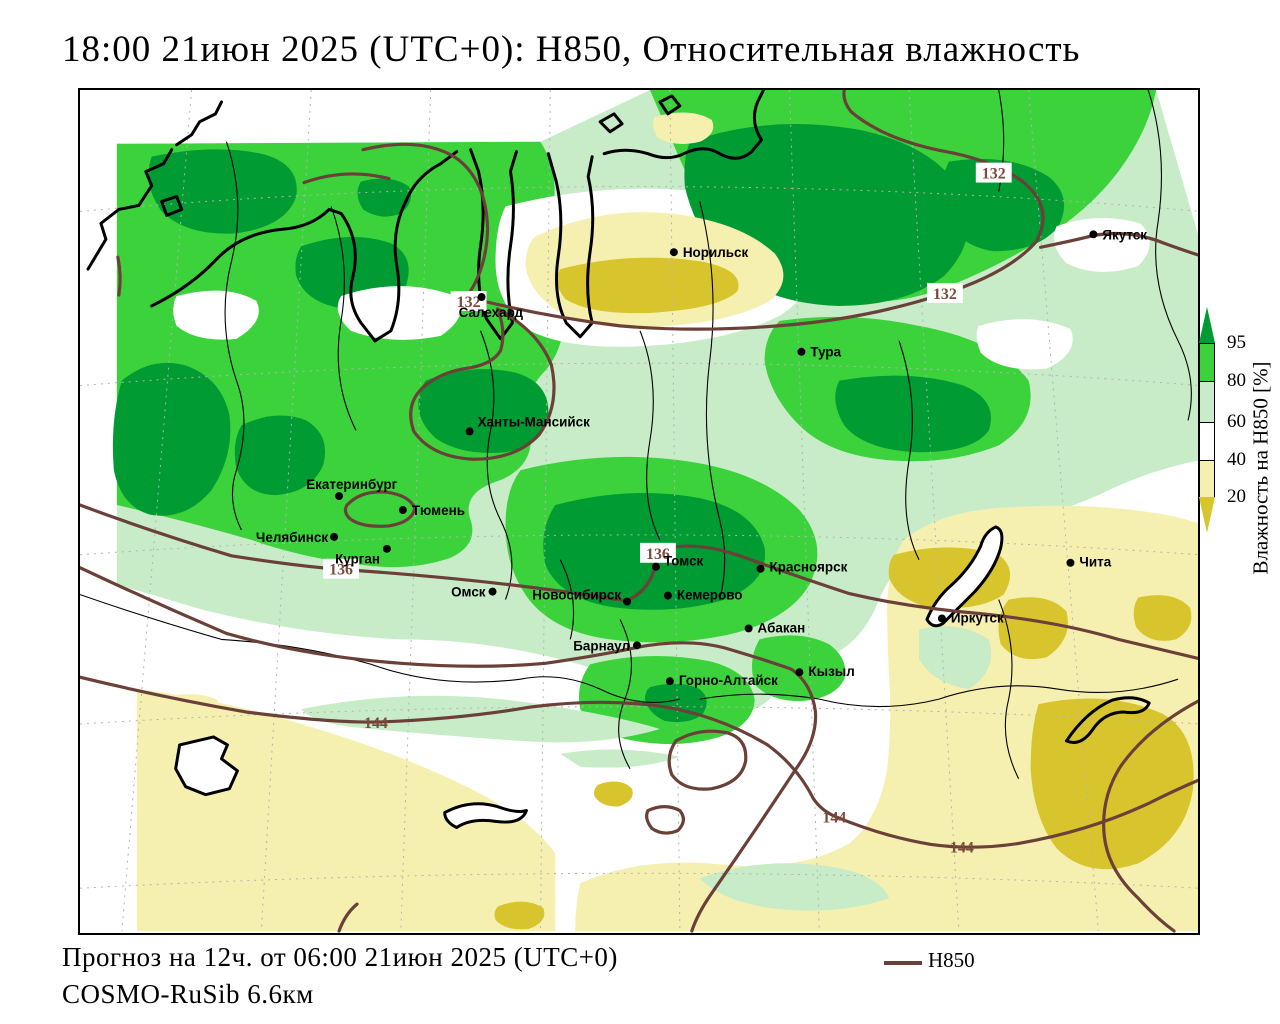  I want to click on city-gorno-altaysk: Горно-Алтайск, so click(721, 680).